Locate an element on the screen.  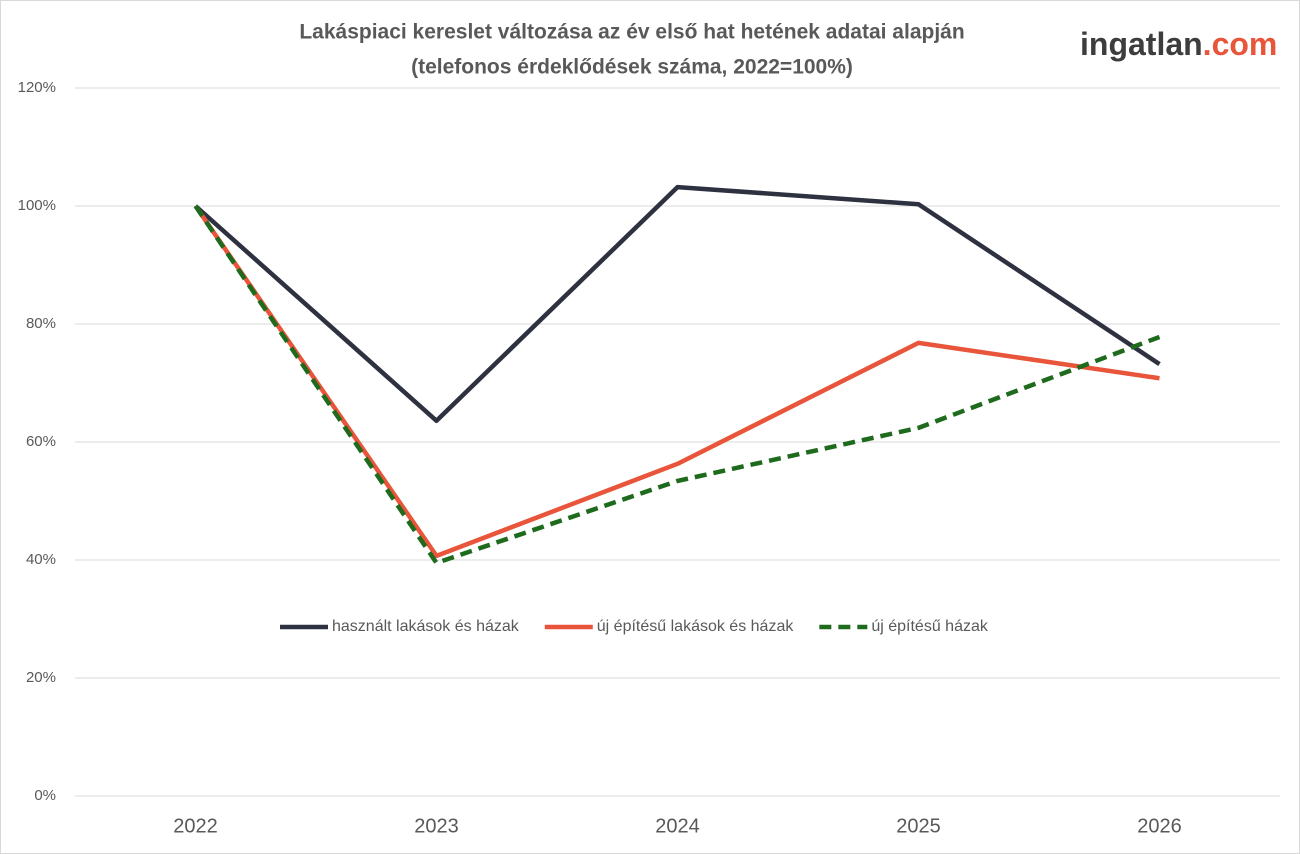
logo: ingatlan.com is located at coordinates (1178, 44).